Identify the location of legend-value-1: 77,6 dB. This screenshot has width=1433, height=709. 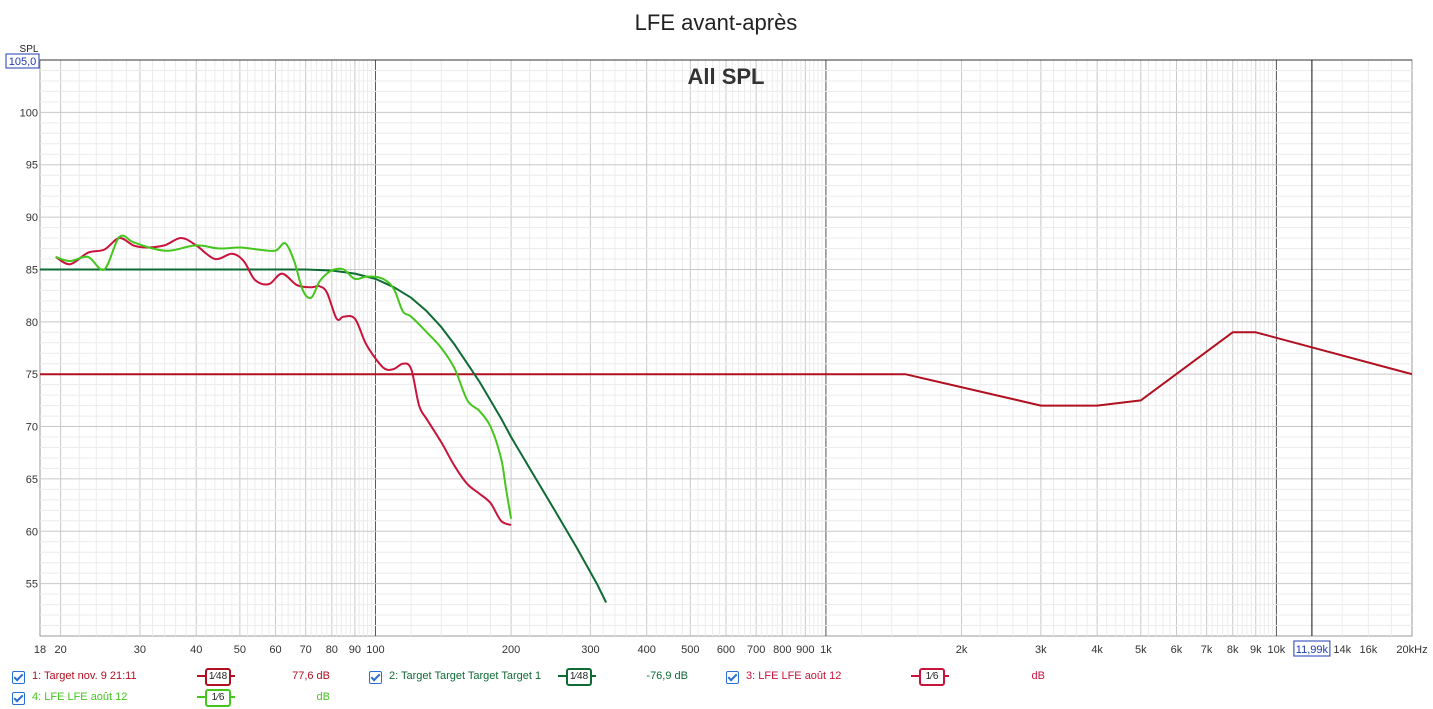
(311, 676).